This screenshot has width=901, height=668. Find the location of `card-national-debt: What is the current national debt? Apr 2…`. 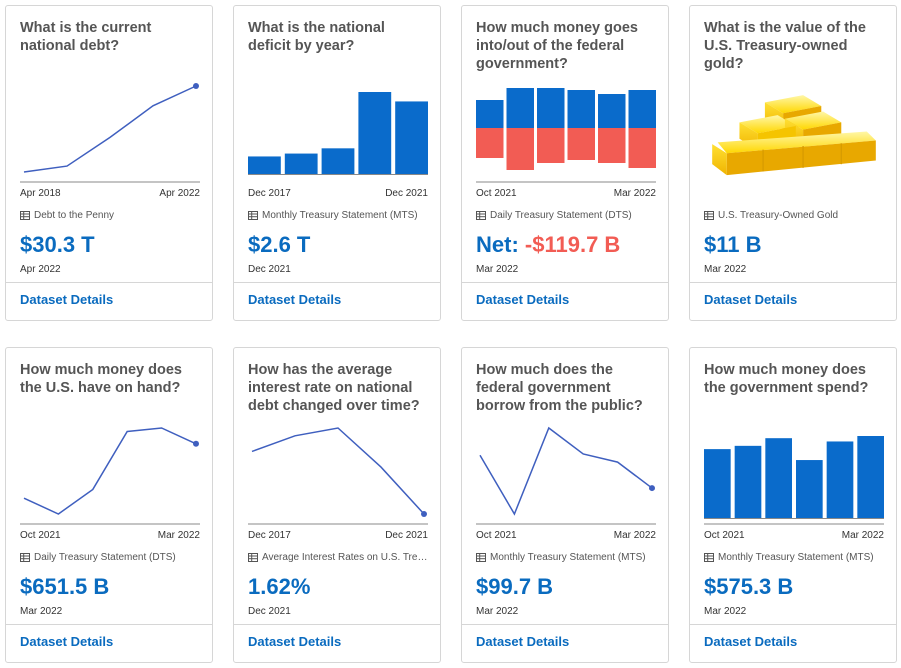

card-national-debt: What is the current national debt? Apr 2… is located at coordinates (109, 163).